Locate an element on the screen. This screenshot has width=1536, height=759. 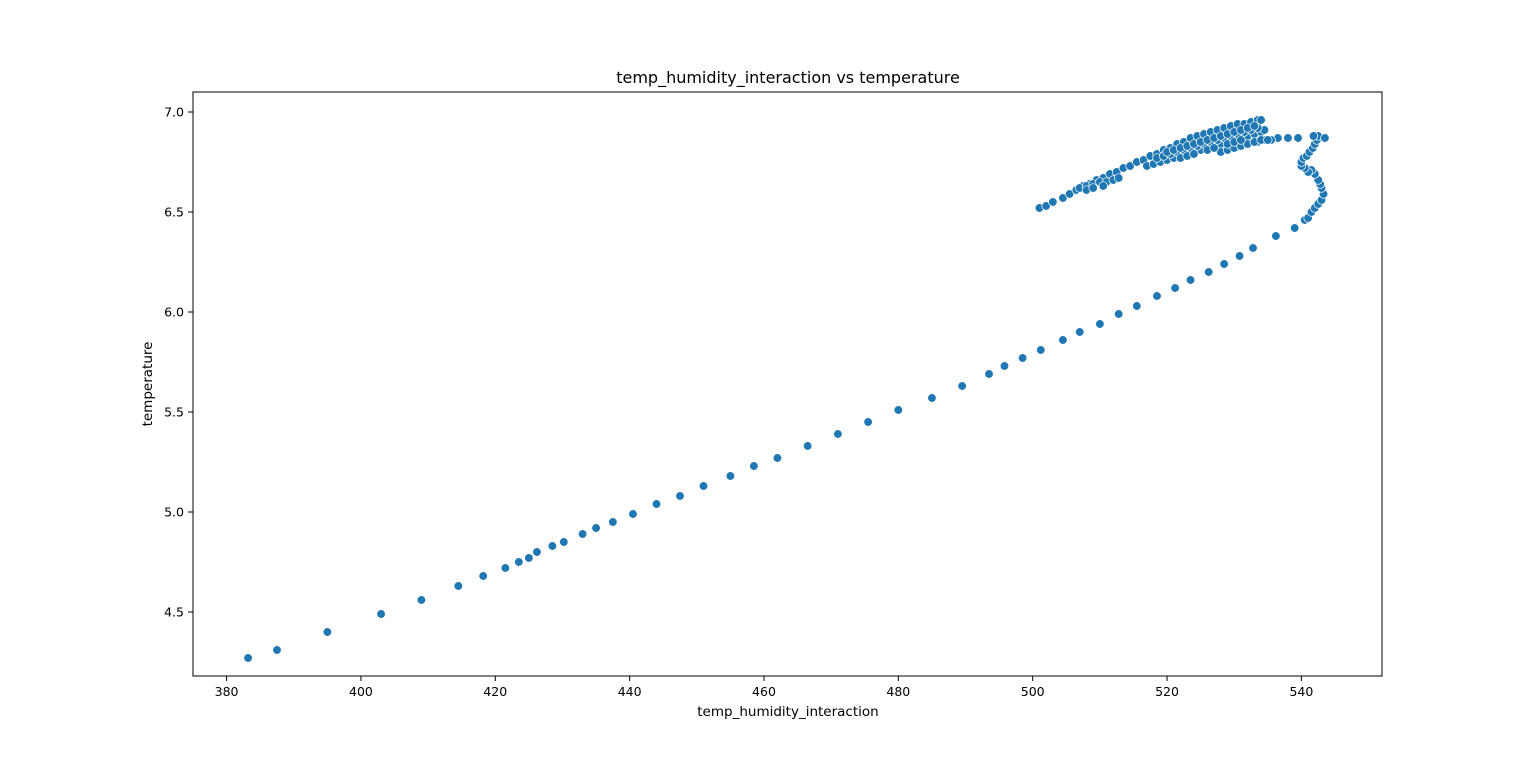
y-axis-ticks: 4.5 5.0 5.5 6.0 6.5 7.0 is located at coordinates (178, 362).